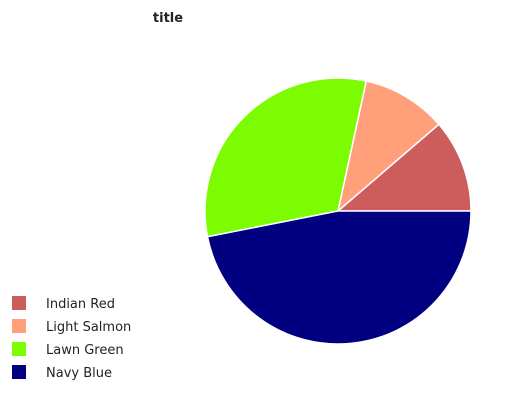 The height and width of the screenshot is (400, 532). I want to click on legend-label: Lawn Green, so click(85, 350).